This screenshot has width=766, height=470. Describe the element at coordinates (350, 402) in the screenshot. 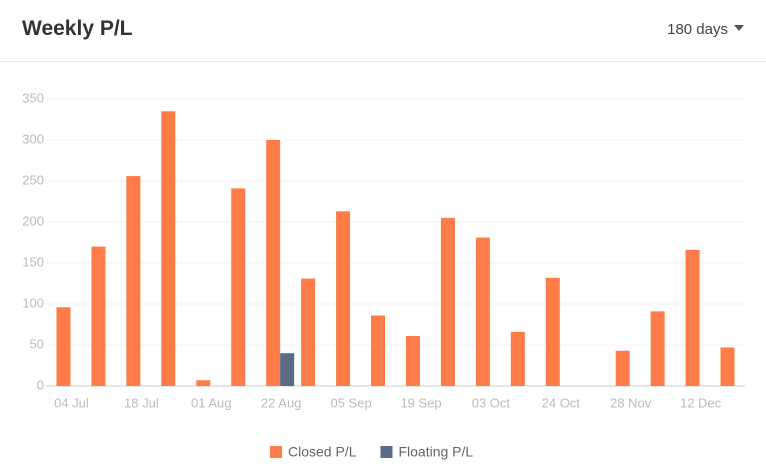

I see `x-tick-label: 05 Sep` at that location.